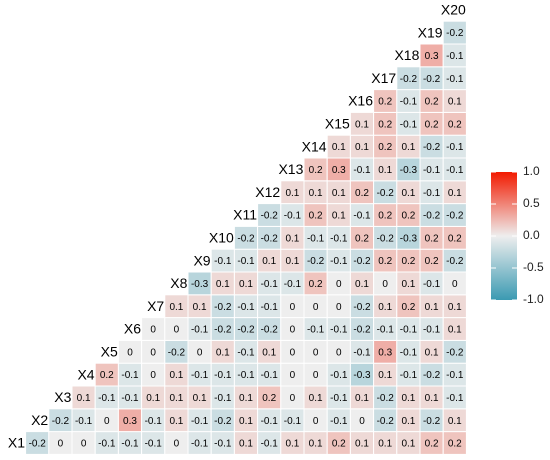 This screenshot has width=550, height=460. I want to click on row-label: X1, so click(16, 443).